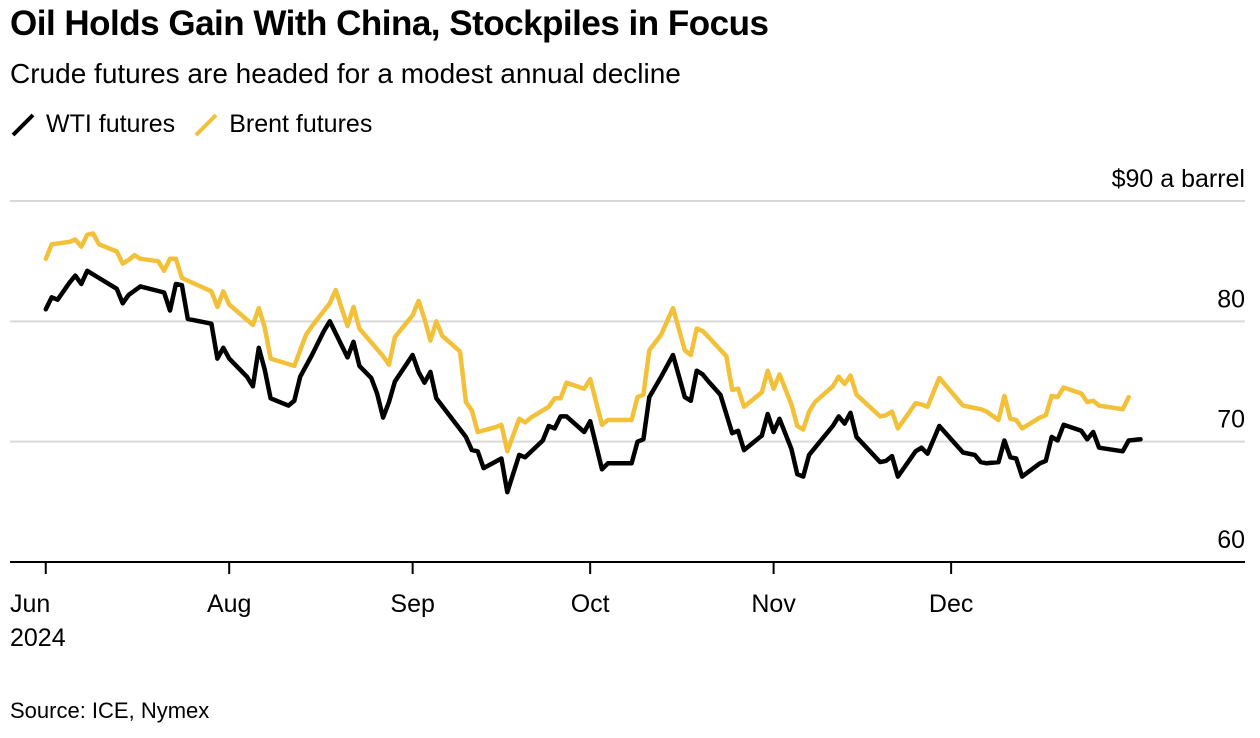  I want to click on x-tick-label: Sep, so click(412, 604).